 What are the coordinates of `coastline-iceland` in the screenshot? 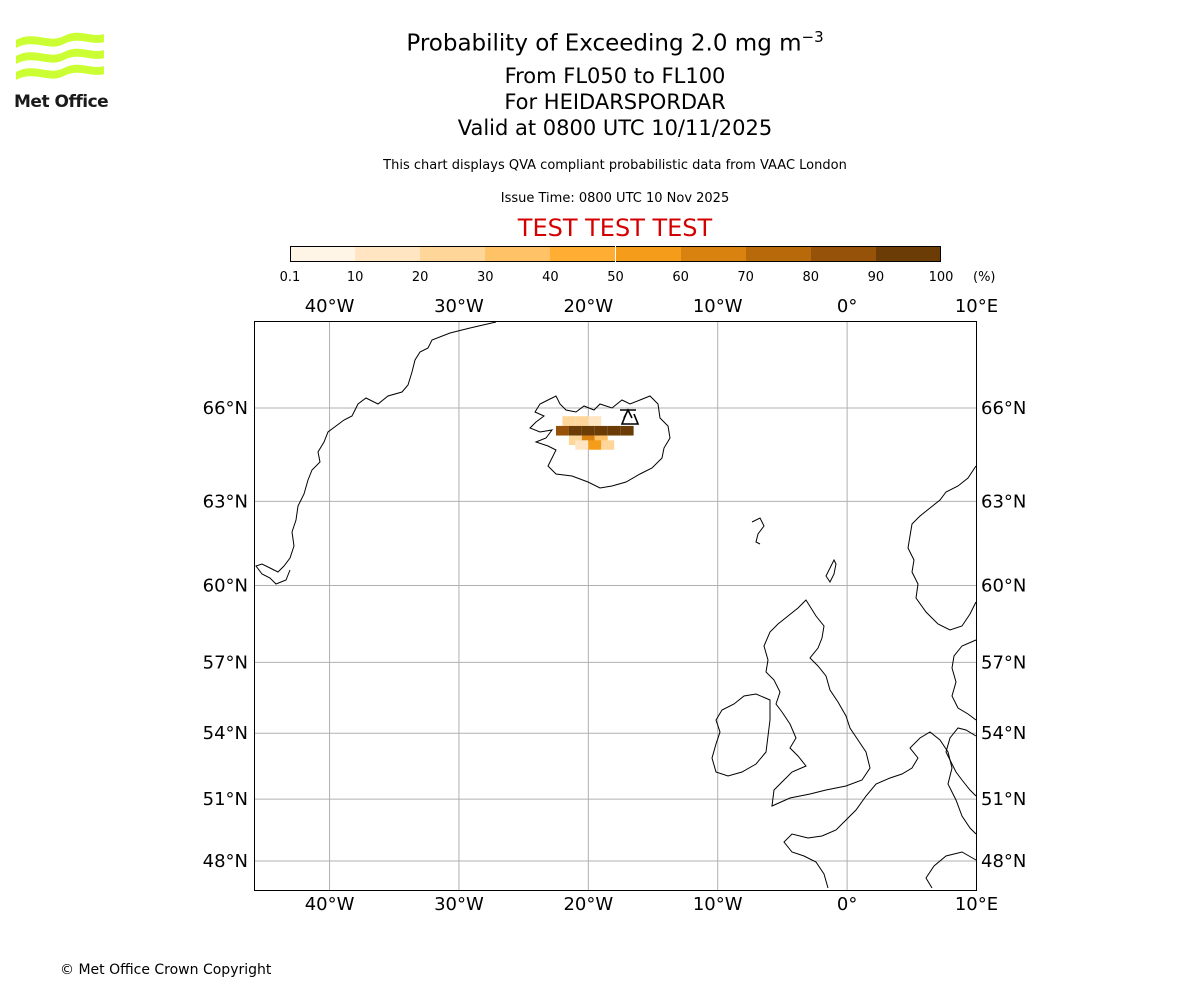 It's located at (600, 442).